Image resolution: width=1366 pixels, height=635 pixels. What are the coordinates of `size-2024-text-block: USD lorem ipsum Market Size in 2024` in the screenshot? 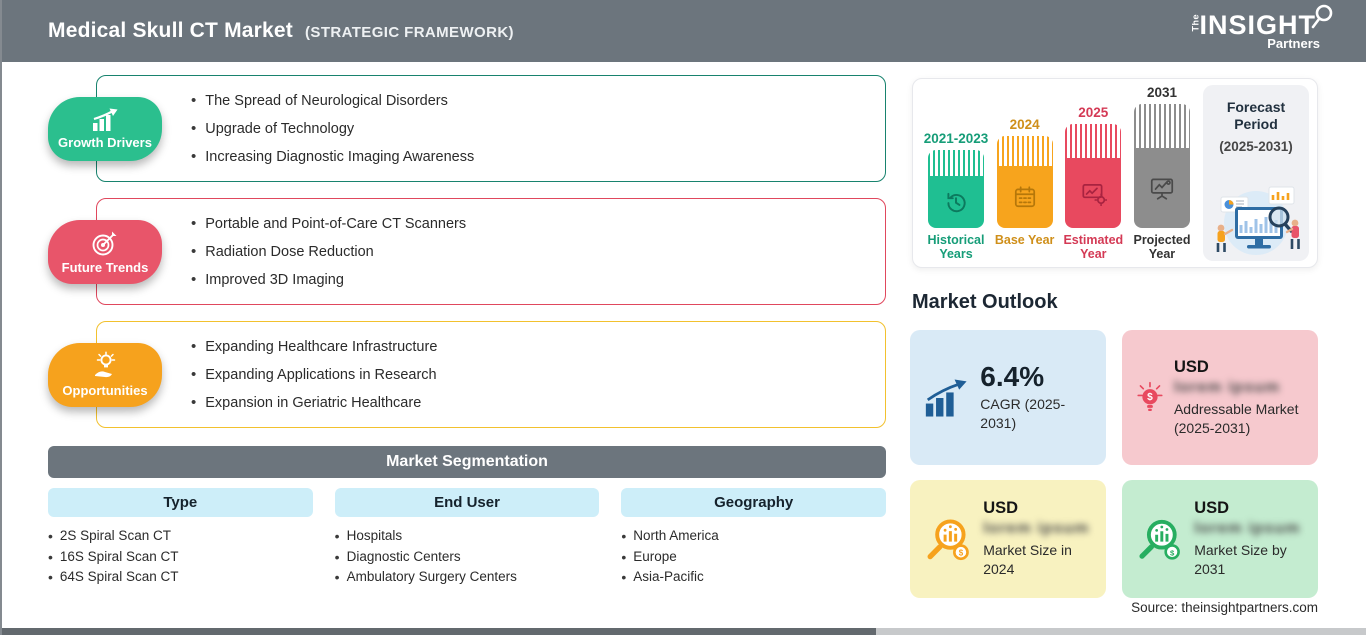 It's located at (1037, 539).